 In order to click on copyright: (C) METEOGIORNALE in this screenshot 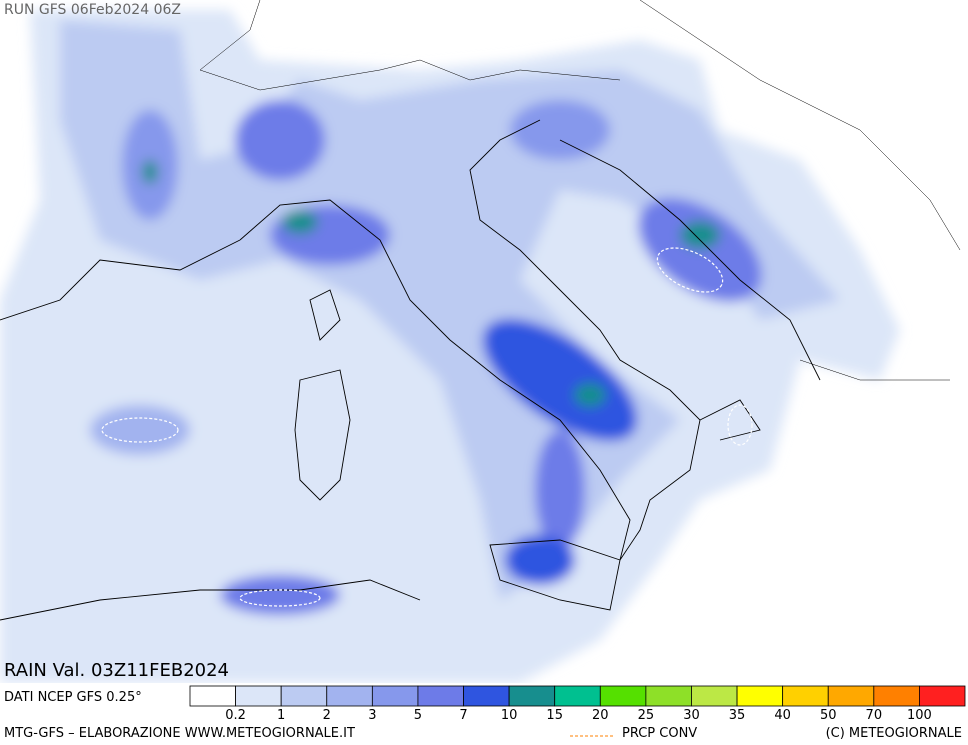, I will do `click(894, 733)`.